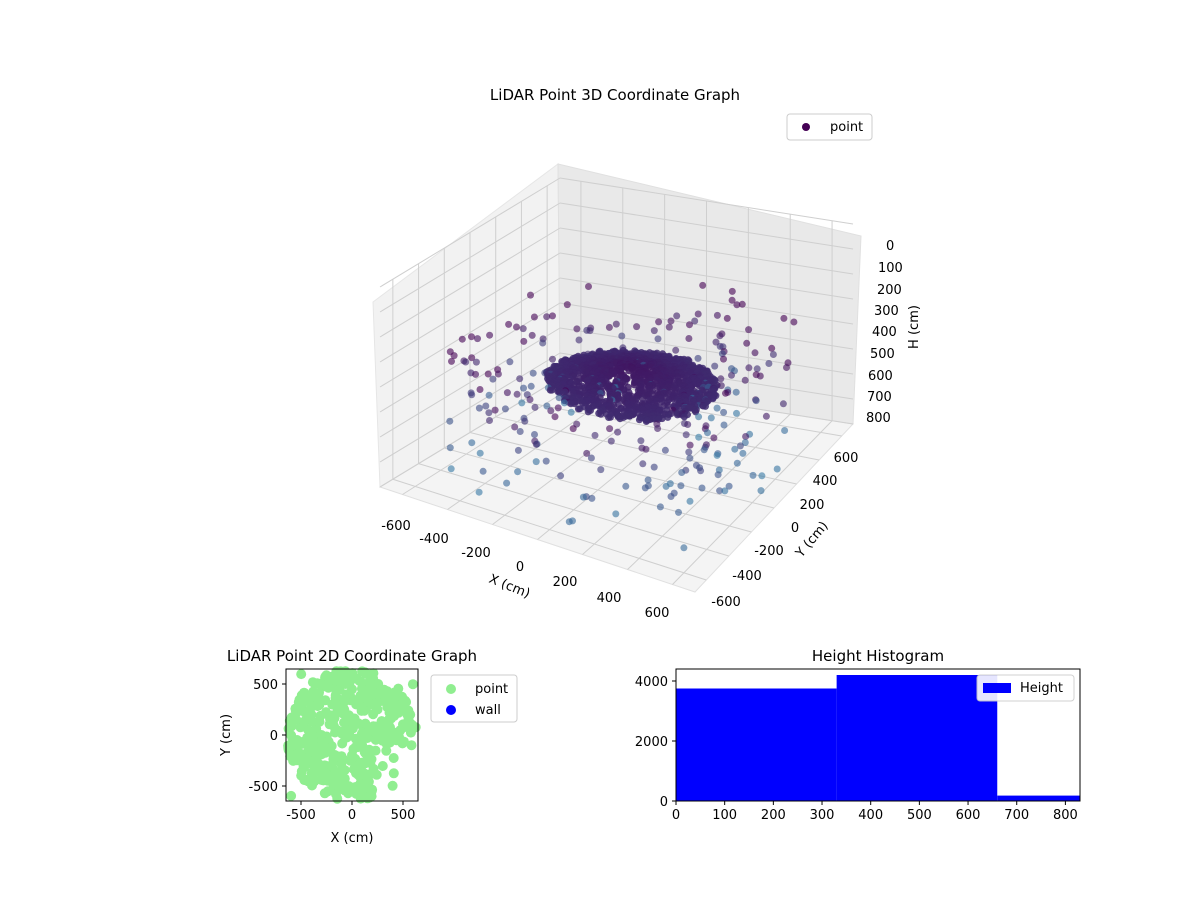 The image size is (1200, 900). I want to click on point-cloud-3d, so click(622, 416).